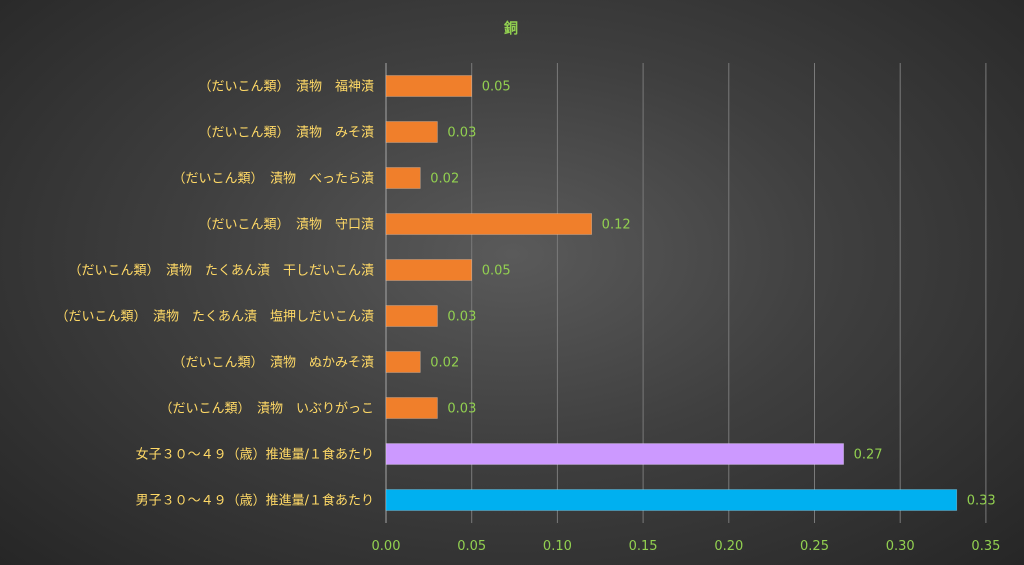 This screenshot has width=1024, height=565. I want to click on x-tick-label: 0.35, so click(985, 546).